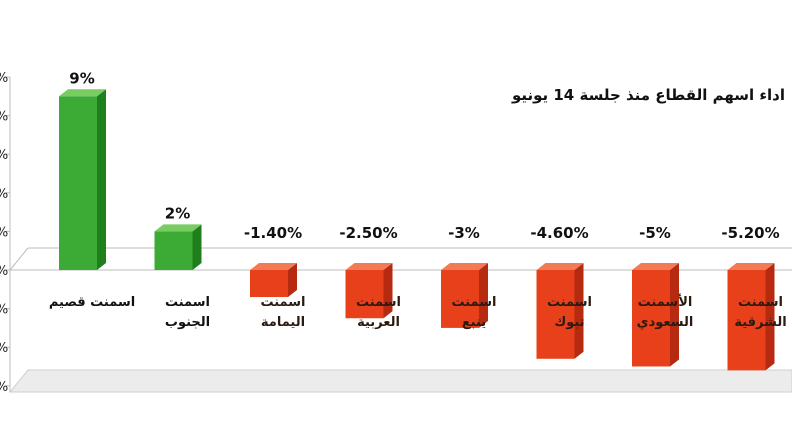 Image resolution: width=792 pixels, height=446 pixels. What do you see at coordinates (665, 301) in the screenshot?
I see `category-label-line: الأسمنت` at bounding box center [665, 301].